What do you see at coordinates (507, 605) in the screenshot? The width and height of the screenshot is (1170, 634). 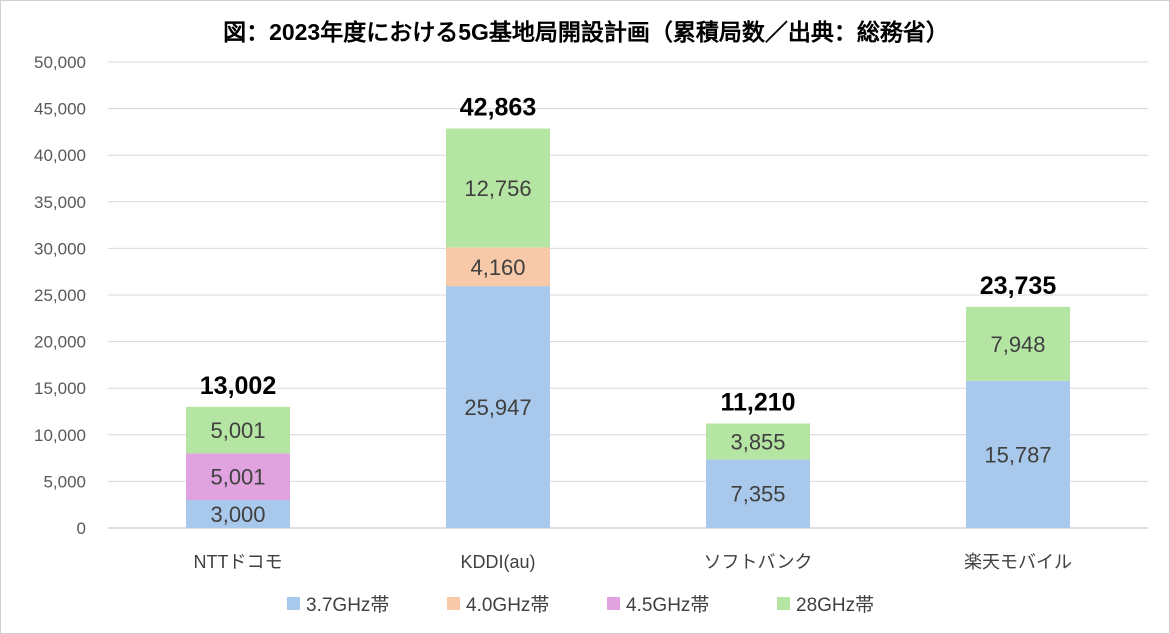 I see `legend-label: 4.0GHz帯` at bounding box center [507, 605].